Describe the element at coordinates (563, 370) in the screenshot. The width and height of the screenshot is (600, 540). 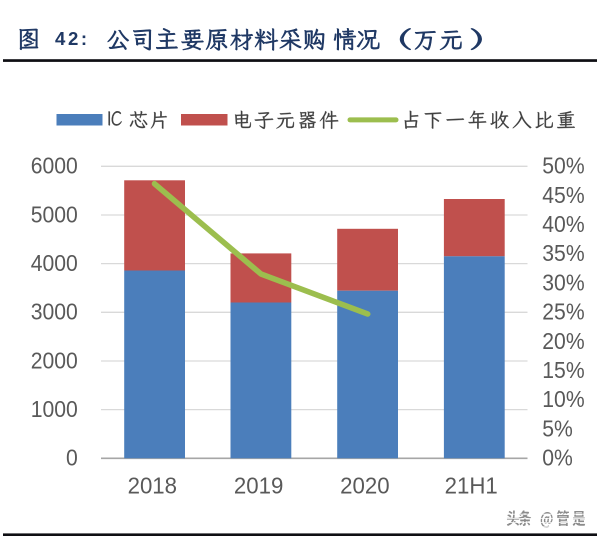
I see `svg-text: 15%` at that location.